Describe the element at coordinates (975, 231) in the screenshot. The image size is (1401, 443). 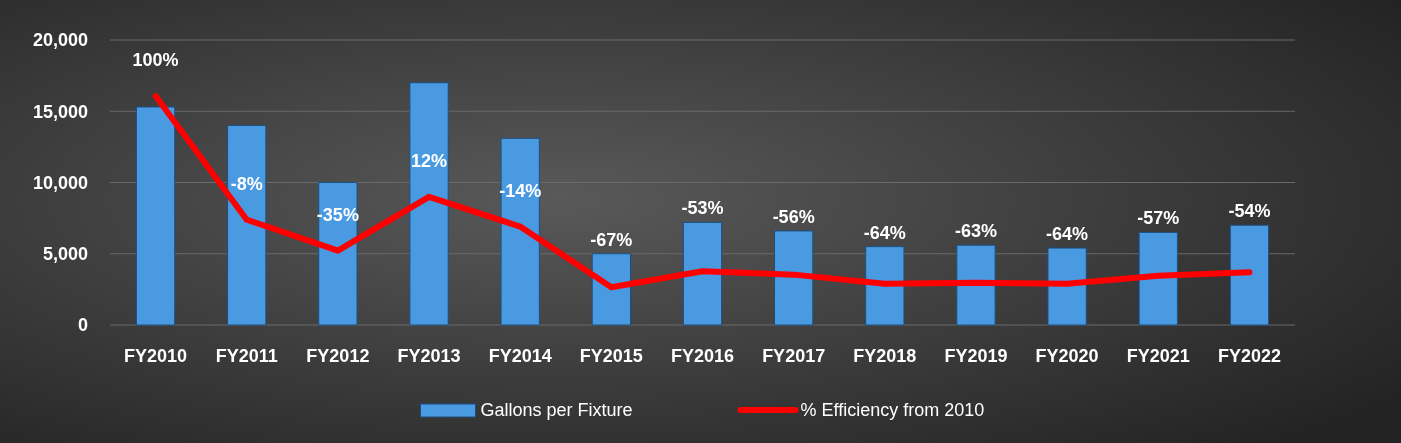
I see `data-label: -63%` at that location.